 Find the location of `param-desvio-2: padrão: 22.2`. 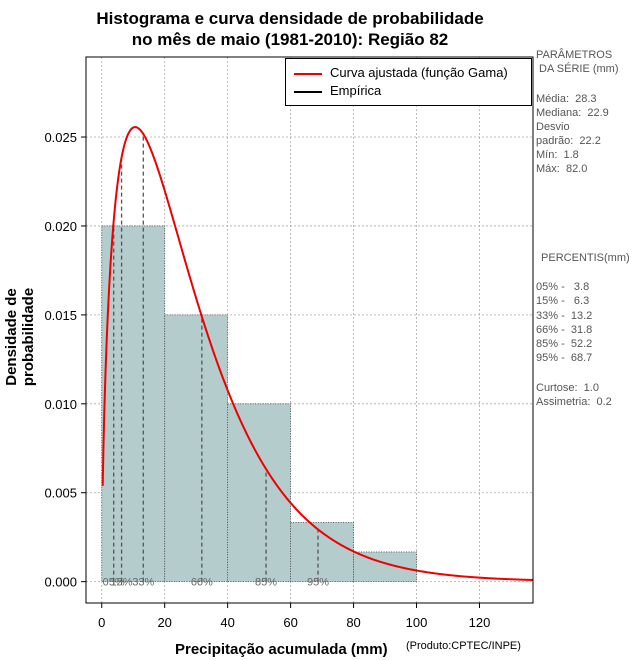

param-desvio-2: padrão: 22.2 is located at coordinates (568, 141).